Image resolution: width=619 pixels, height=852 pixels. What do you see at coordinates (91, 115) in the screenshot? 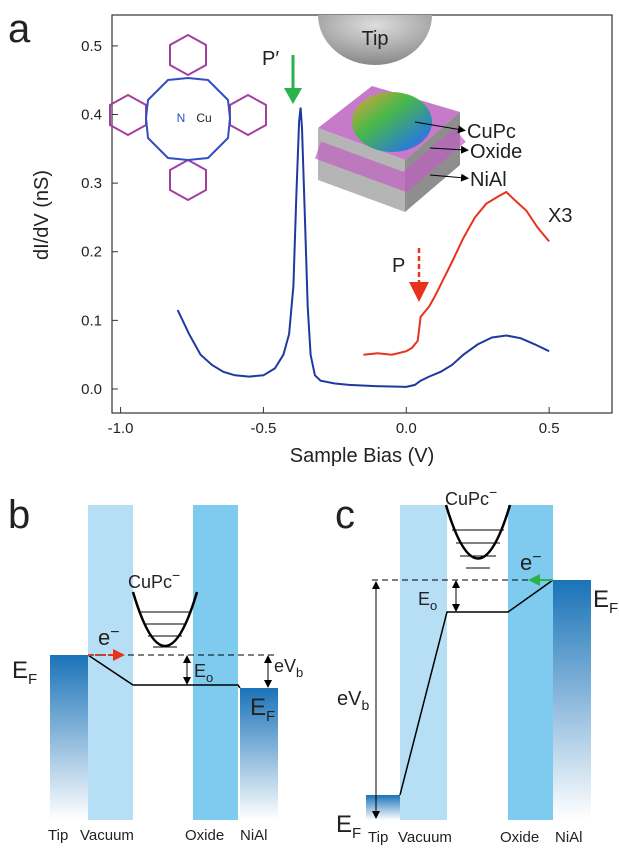
I see `y-tick-label: 0.4` at bounding box center [91, 115].